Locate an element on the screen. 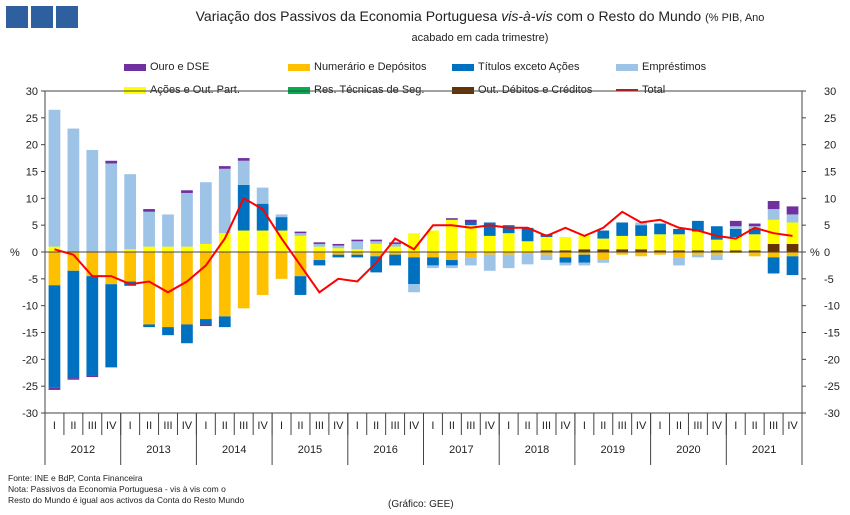  x-tick-label-year: 2013 is located at coordinates (158, 450).